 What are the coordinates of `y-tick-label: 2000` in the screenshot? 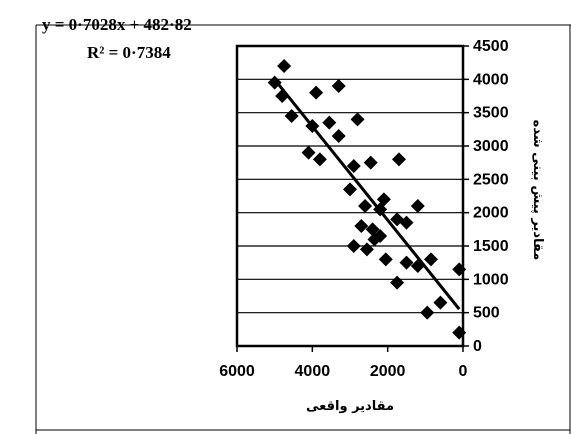 It's located at (491, 213).